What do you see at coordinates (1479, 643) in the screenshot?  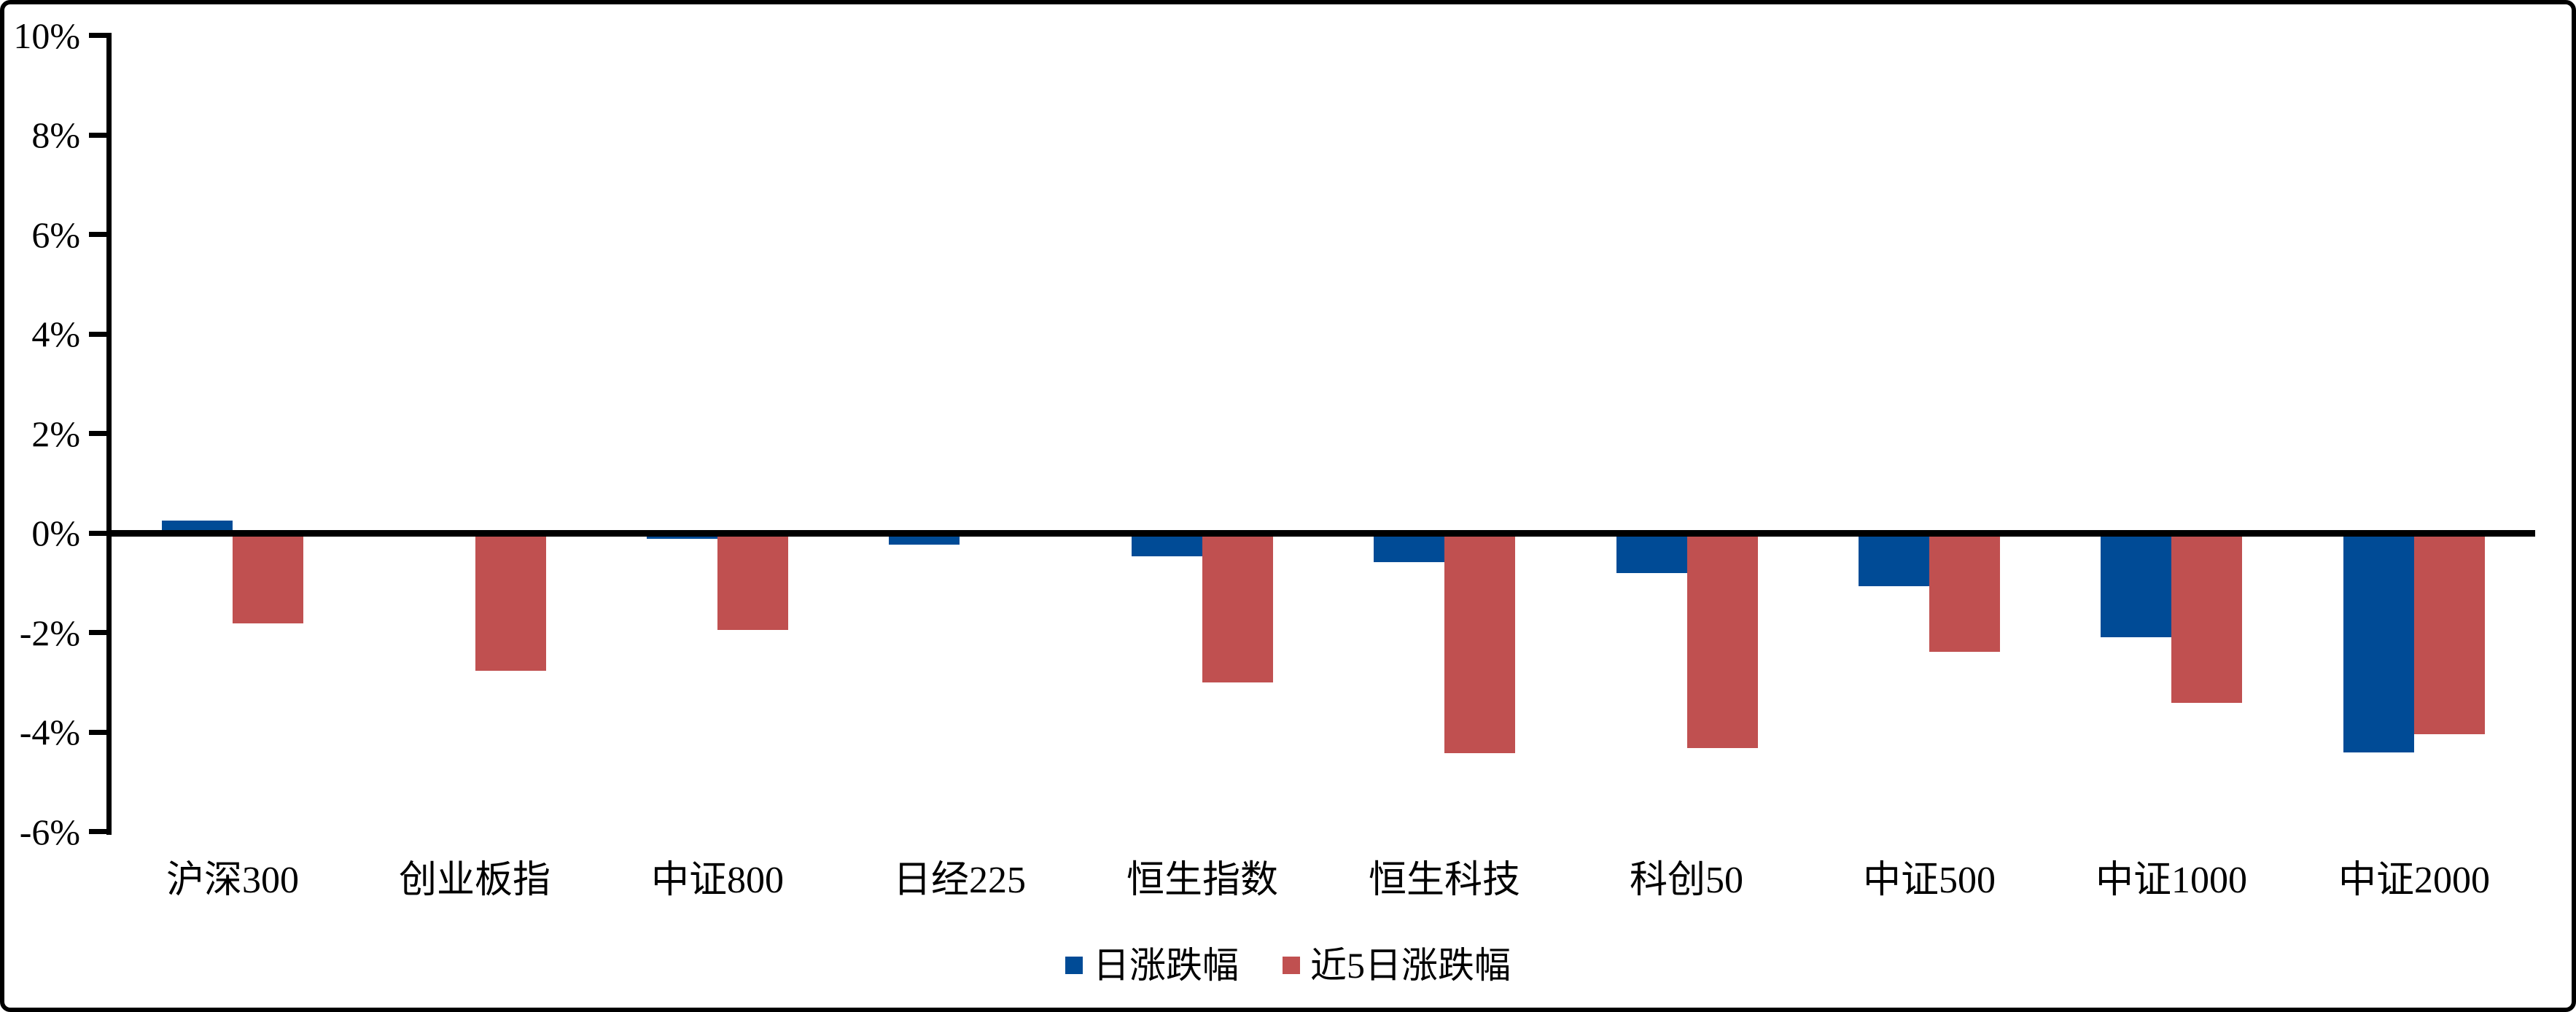 I see `bar-近5日涨跌幅-恒生科技` at bounding box center [1479, 643].